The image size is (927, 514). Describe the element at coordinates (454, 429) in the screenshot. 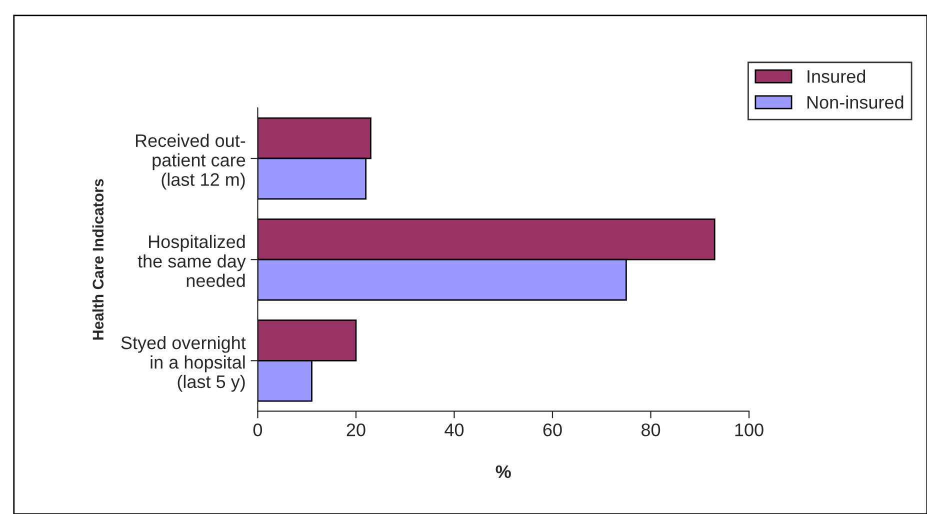

I see `x-tick-label: 40` at that location.